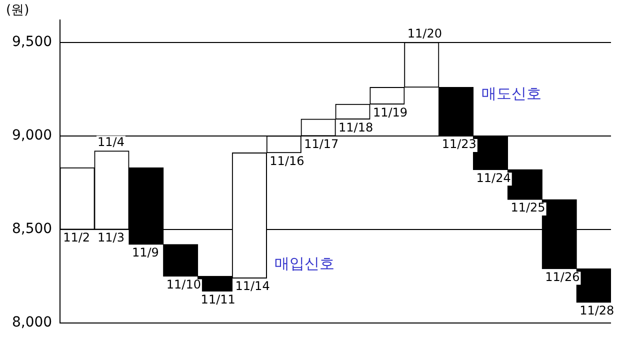  What do you see at coordinates (18, 10) in the screenshot?
I see `y-axis-title: (원)` at bounding box center [18, 10].